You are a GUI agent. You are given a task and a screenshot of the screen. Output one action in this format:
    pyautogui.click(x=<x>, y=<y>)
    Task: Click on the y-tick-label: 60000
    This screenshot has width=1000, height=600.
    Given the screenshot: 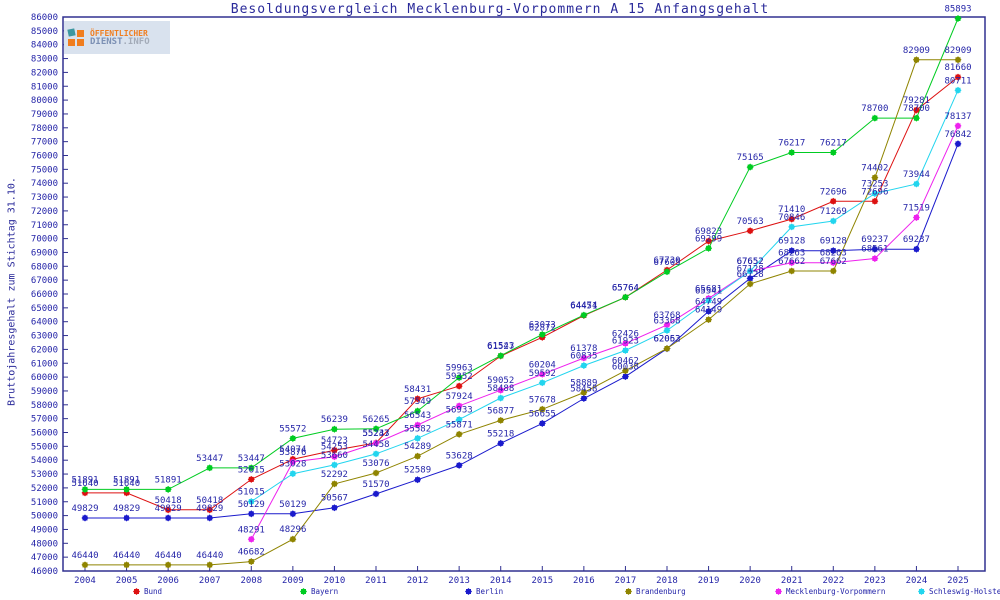 What is the action you would take?
    pyautogui.click(x=44, y=378)
    